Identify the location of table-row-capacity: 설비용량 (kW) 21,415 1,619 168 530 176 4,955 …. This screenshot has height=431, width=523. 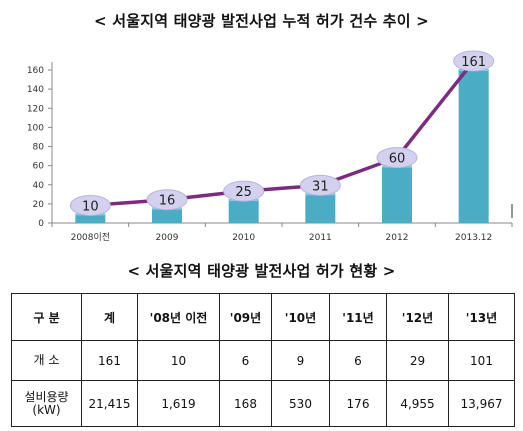
(263, 403).